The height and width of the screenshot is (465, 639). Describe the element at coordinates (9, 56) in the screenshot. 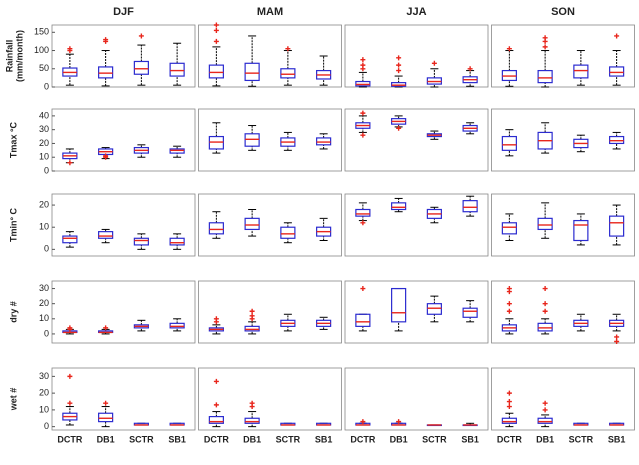

I see `y-axis-label: Rainfall` at that location.